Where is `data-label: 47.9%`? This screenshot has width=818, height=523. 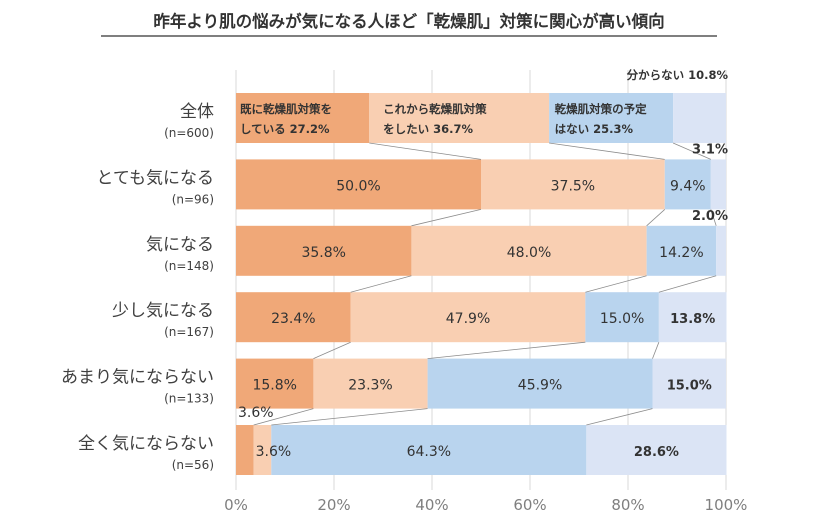 data-label: 47.9% is located at coordinates (468, 319).